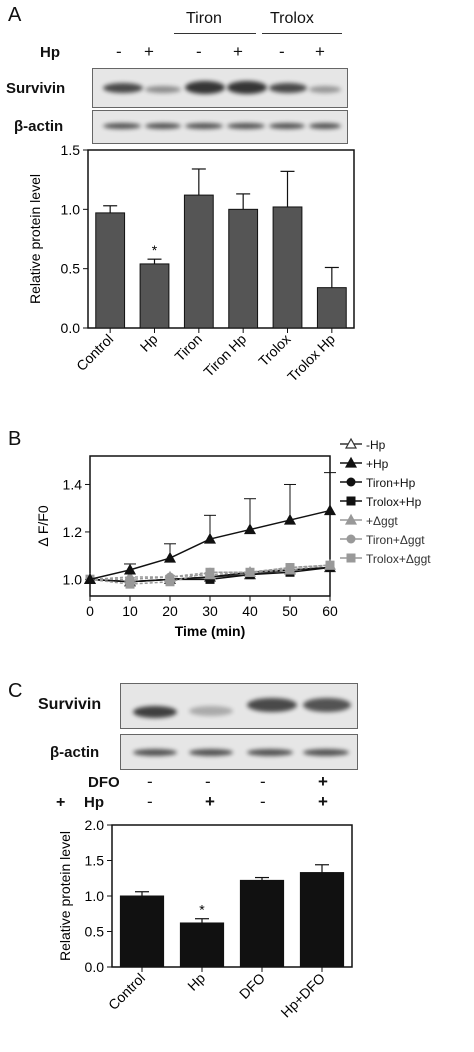 This screenshot has height=1052, width=474. What do you see at coordinates (70, 704) in the screenshot?
I see `blot-label-survivin-c: Survivin` at bounding box center [70, 704].